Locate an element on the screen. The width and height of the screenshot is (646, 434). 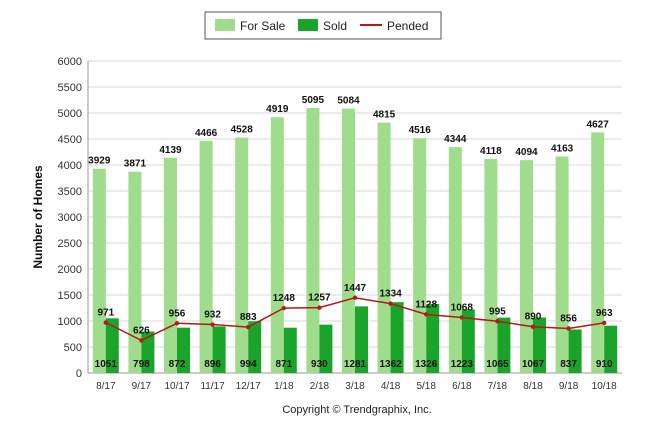
legend: For Sale Sold Pended is located at coordinates (323, 25).